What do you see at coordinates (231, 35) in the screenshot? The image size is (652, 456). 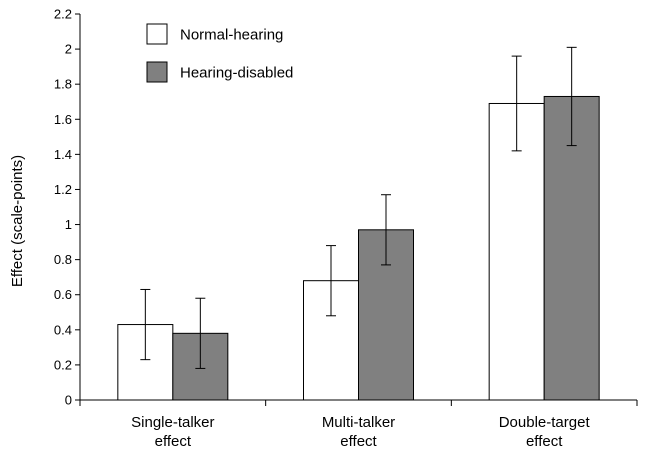 I see `legend-label: Normal-hearing` at bounding box center [231, 35].